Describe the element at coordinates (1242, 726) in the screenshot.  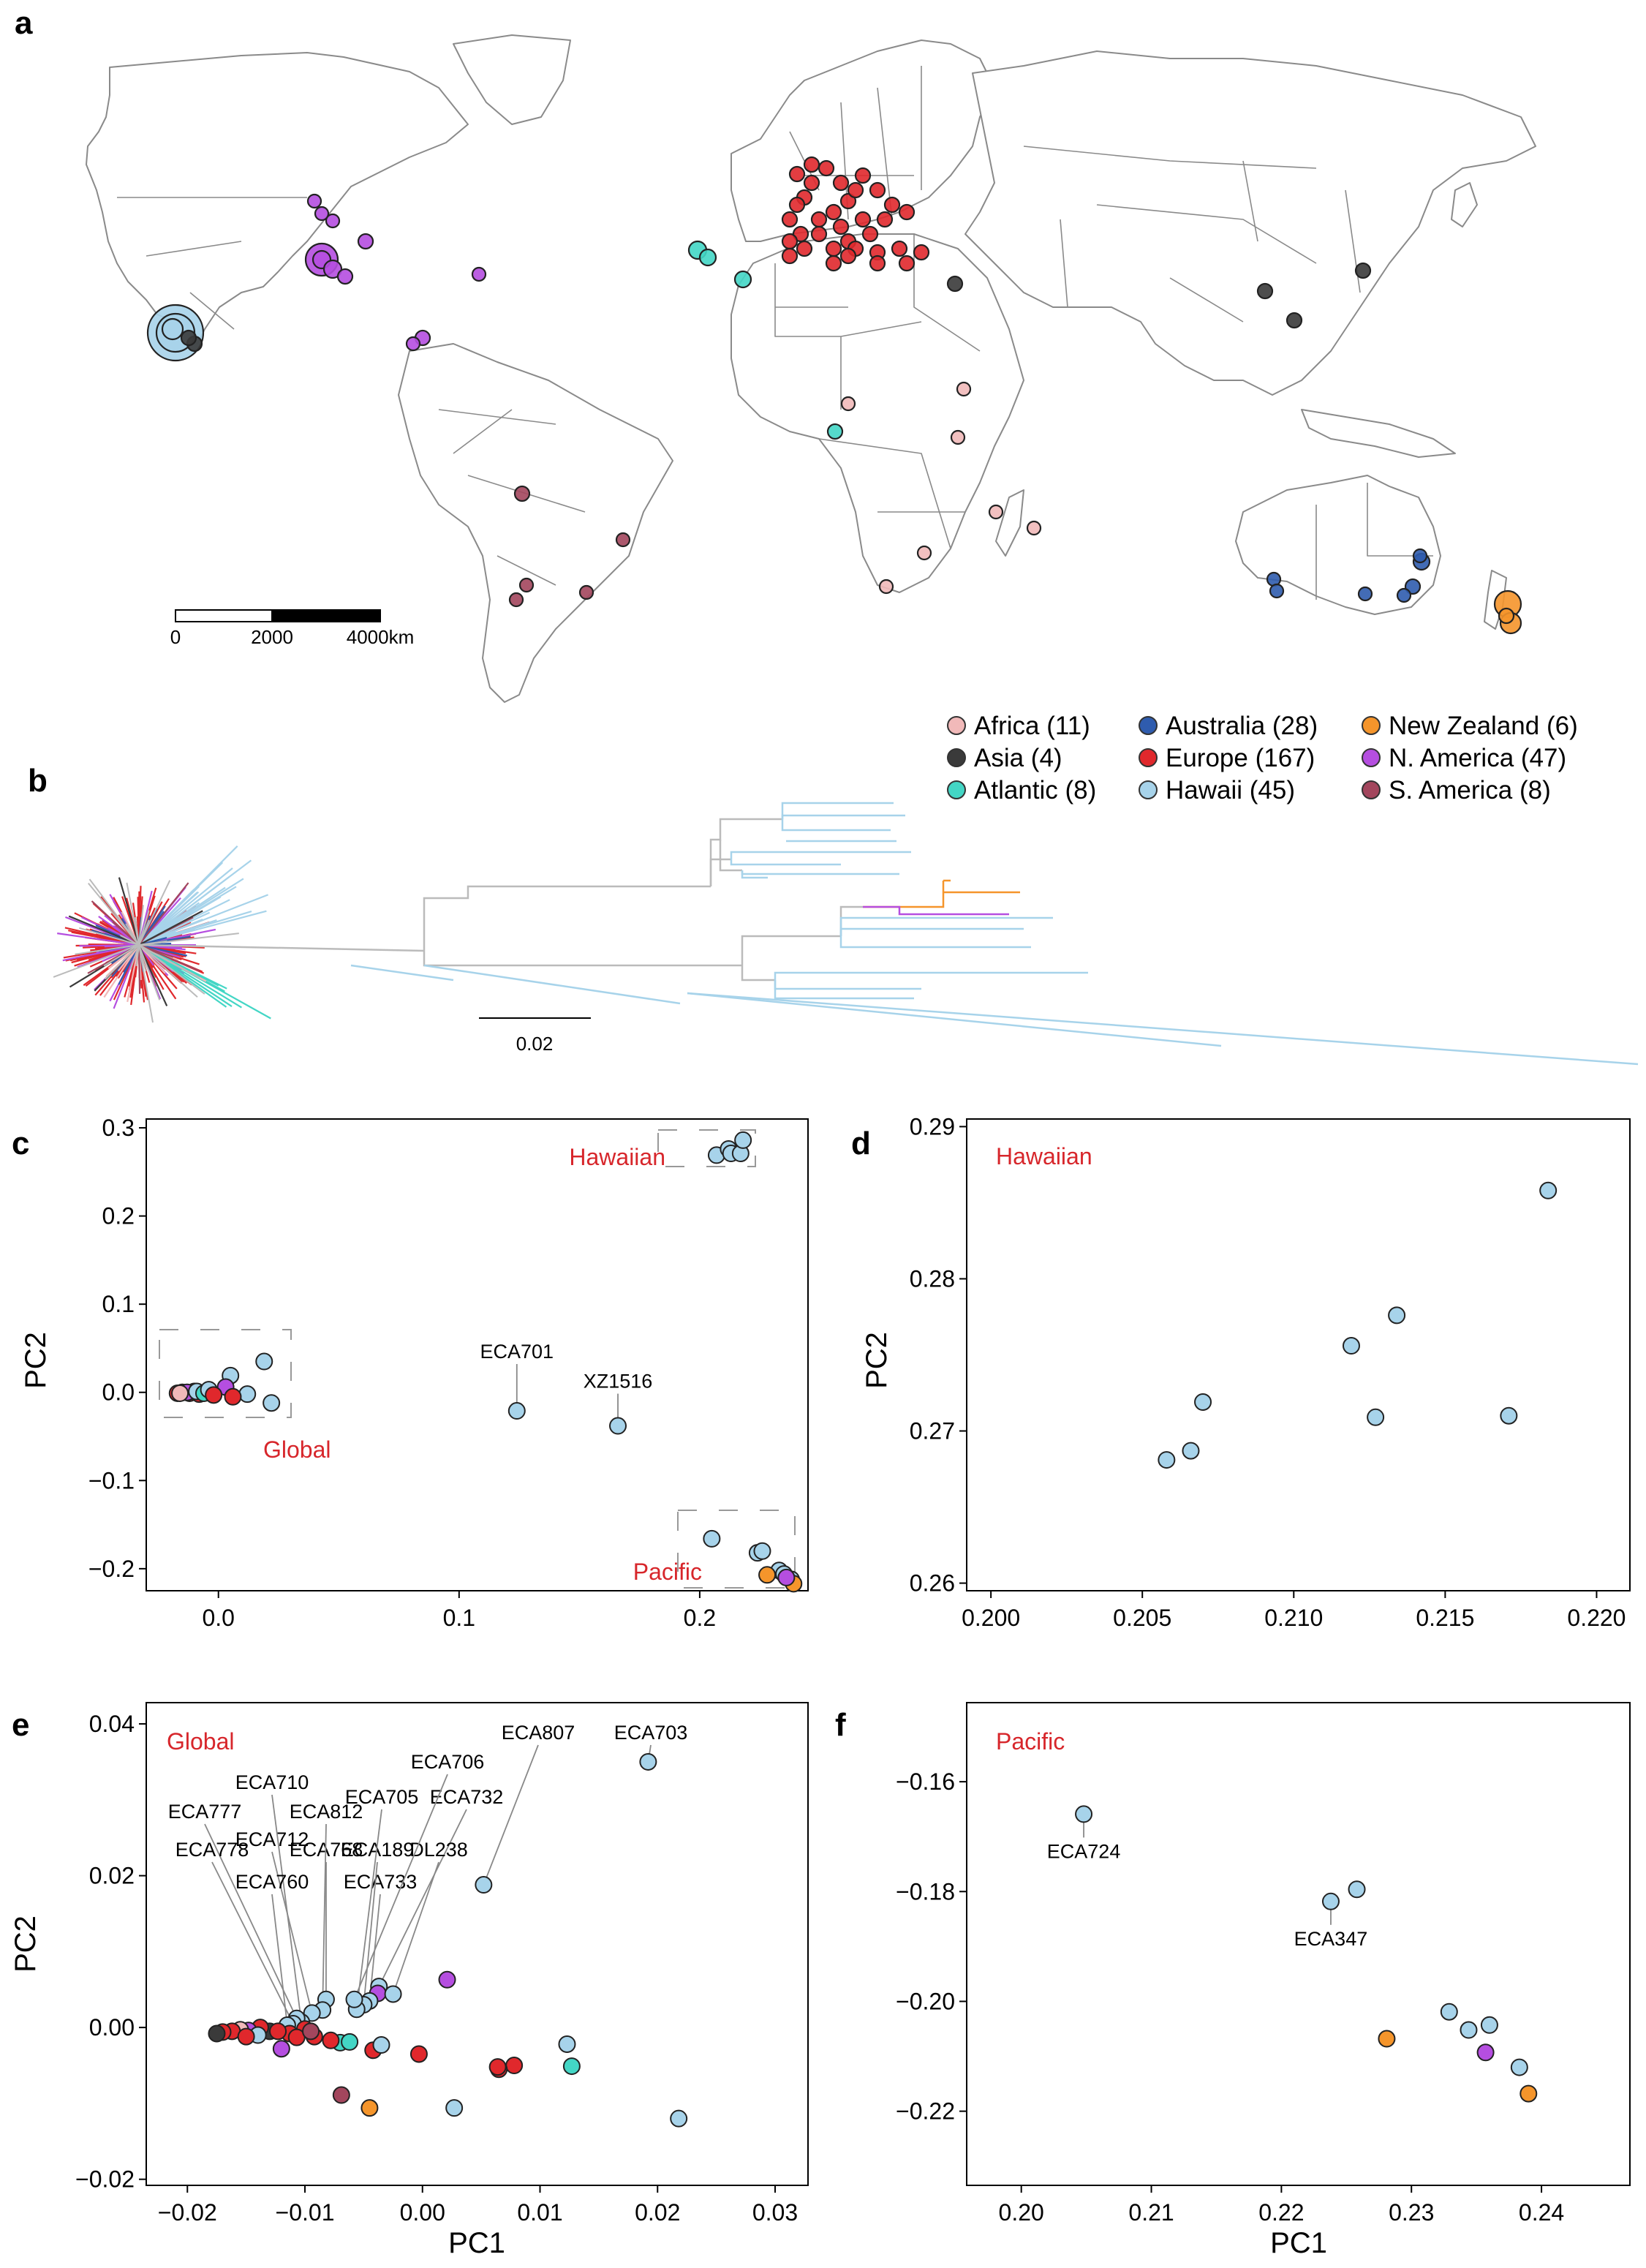
I see `legend-label-australia: Australia (28)` at that location.